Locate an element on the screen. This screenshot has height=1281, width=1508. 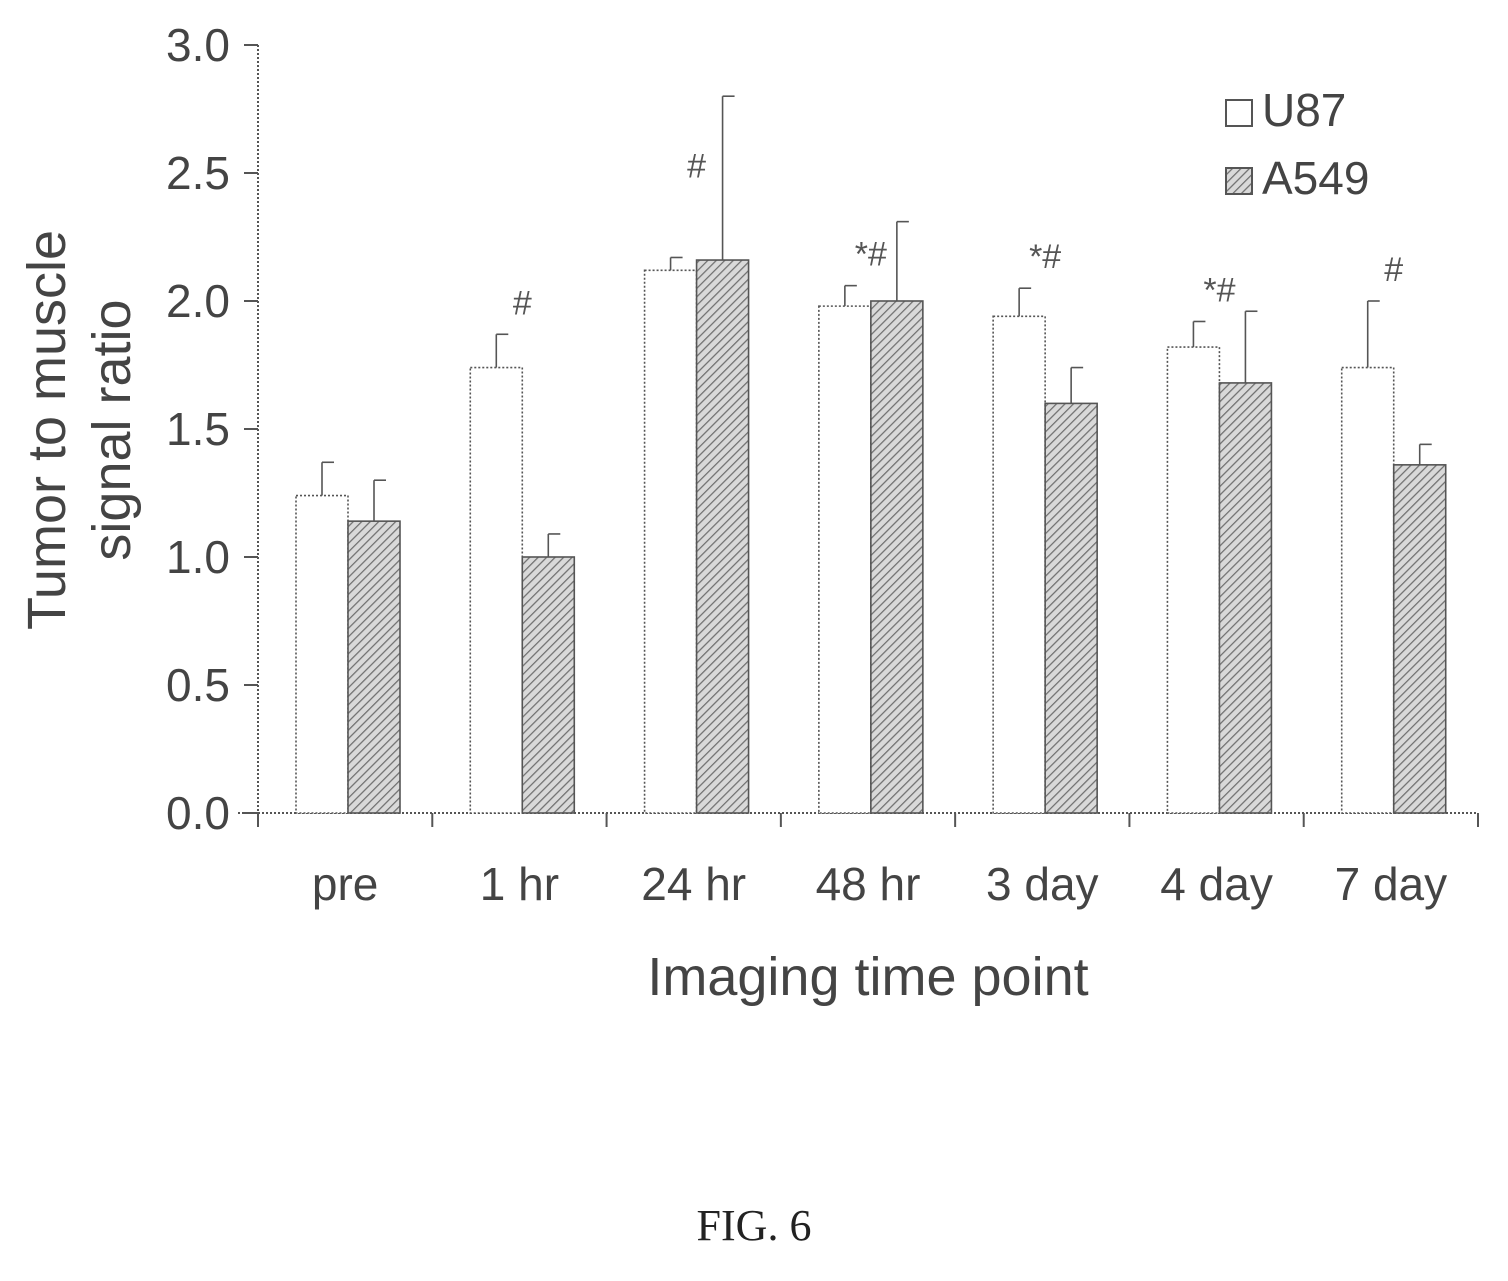
y-tick-label: 3.0 is located at coordinates (198, 45).